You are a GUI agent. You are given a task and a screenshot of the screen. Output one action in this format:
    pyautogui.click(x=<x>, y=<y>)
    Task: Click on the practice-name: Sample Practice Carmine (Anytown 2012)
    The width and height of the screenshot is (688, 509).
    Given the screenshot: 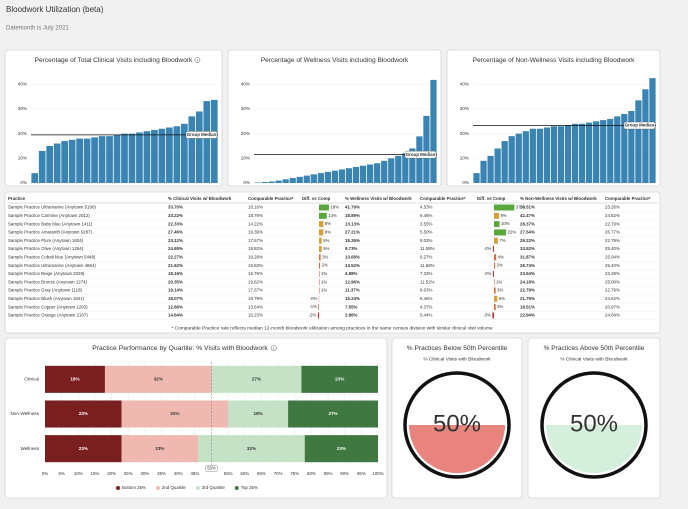 What is the action you would take?
    pyautogui.click(x=49, y=215)
    